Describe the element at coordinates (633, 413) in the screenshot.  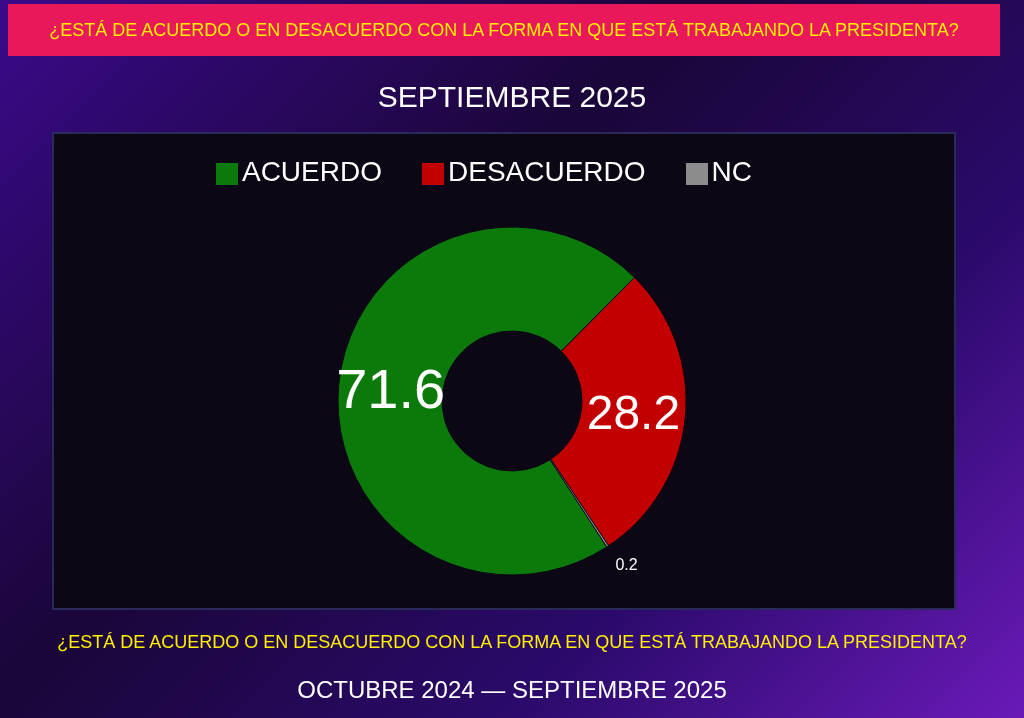
I see `data-label: 28.2` at that location.